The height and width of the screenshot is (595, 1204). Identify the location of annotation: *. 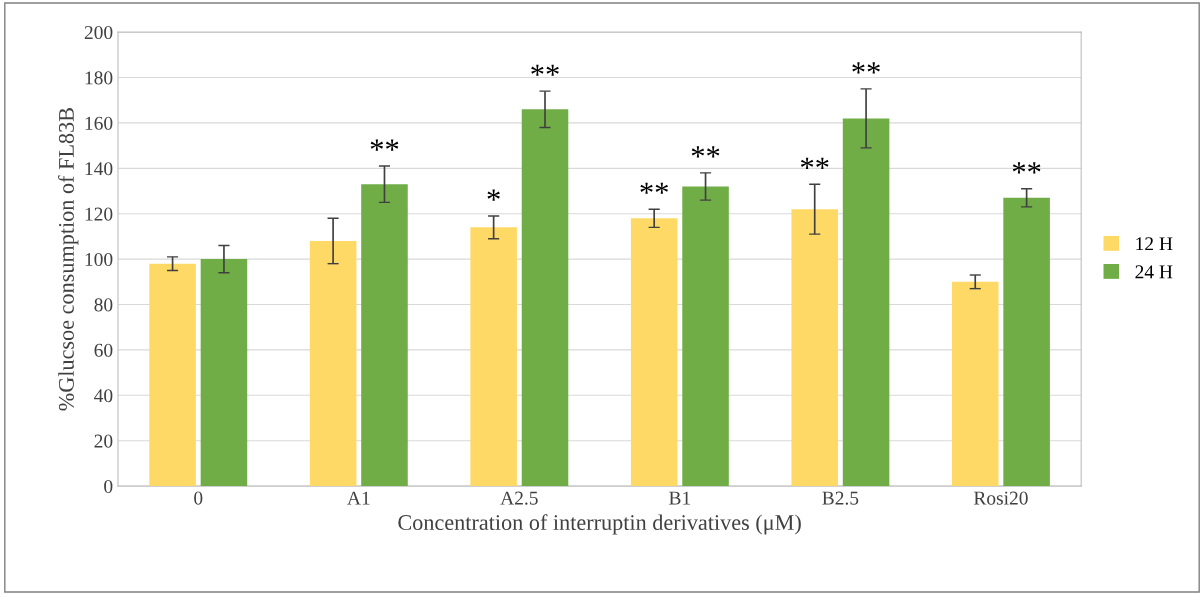
(493, 195).